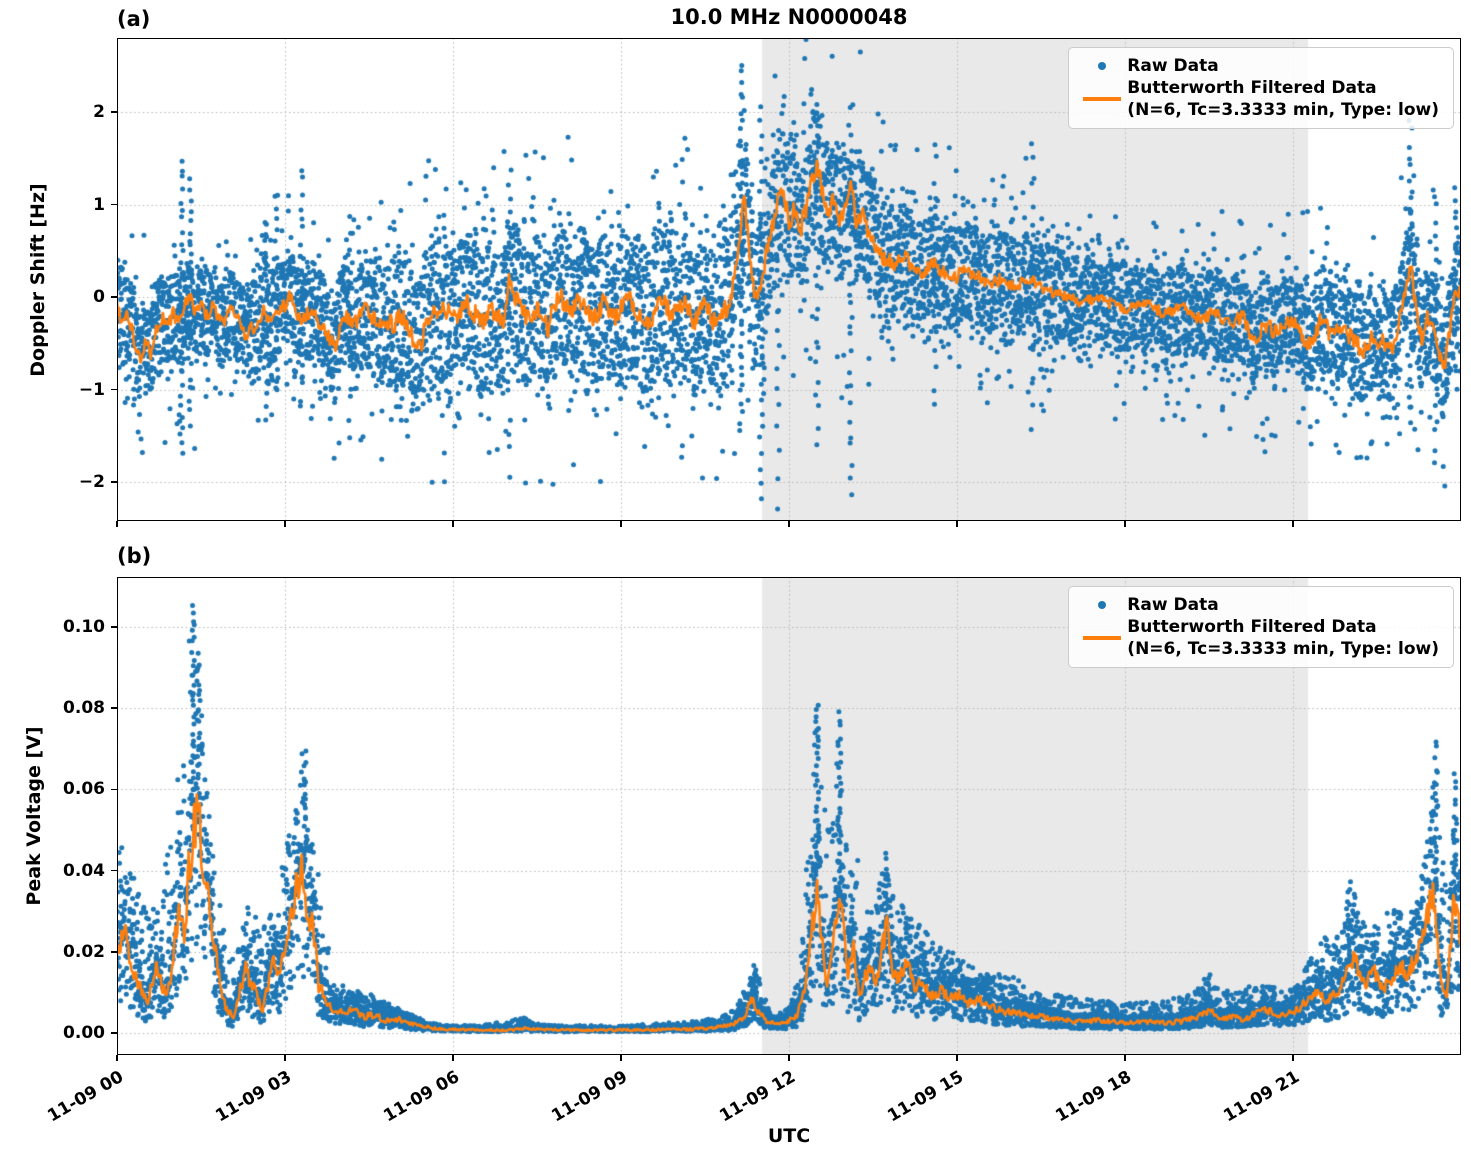 This screenshot has height=1172, width=1471. Describe the element at coordinates (1093, 1097) in the screenshot. I see `x-tick-label-text: 11-09 18` at that location.